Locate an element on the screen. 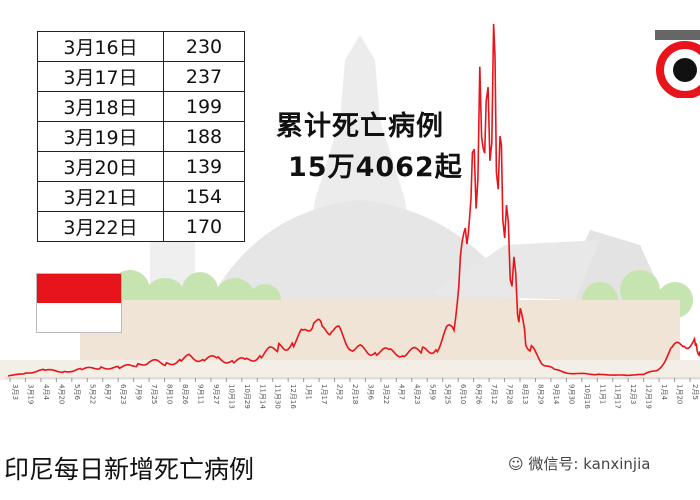  x-tick-label: 2月18 is located at coordinates (355, 394).